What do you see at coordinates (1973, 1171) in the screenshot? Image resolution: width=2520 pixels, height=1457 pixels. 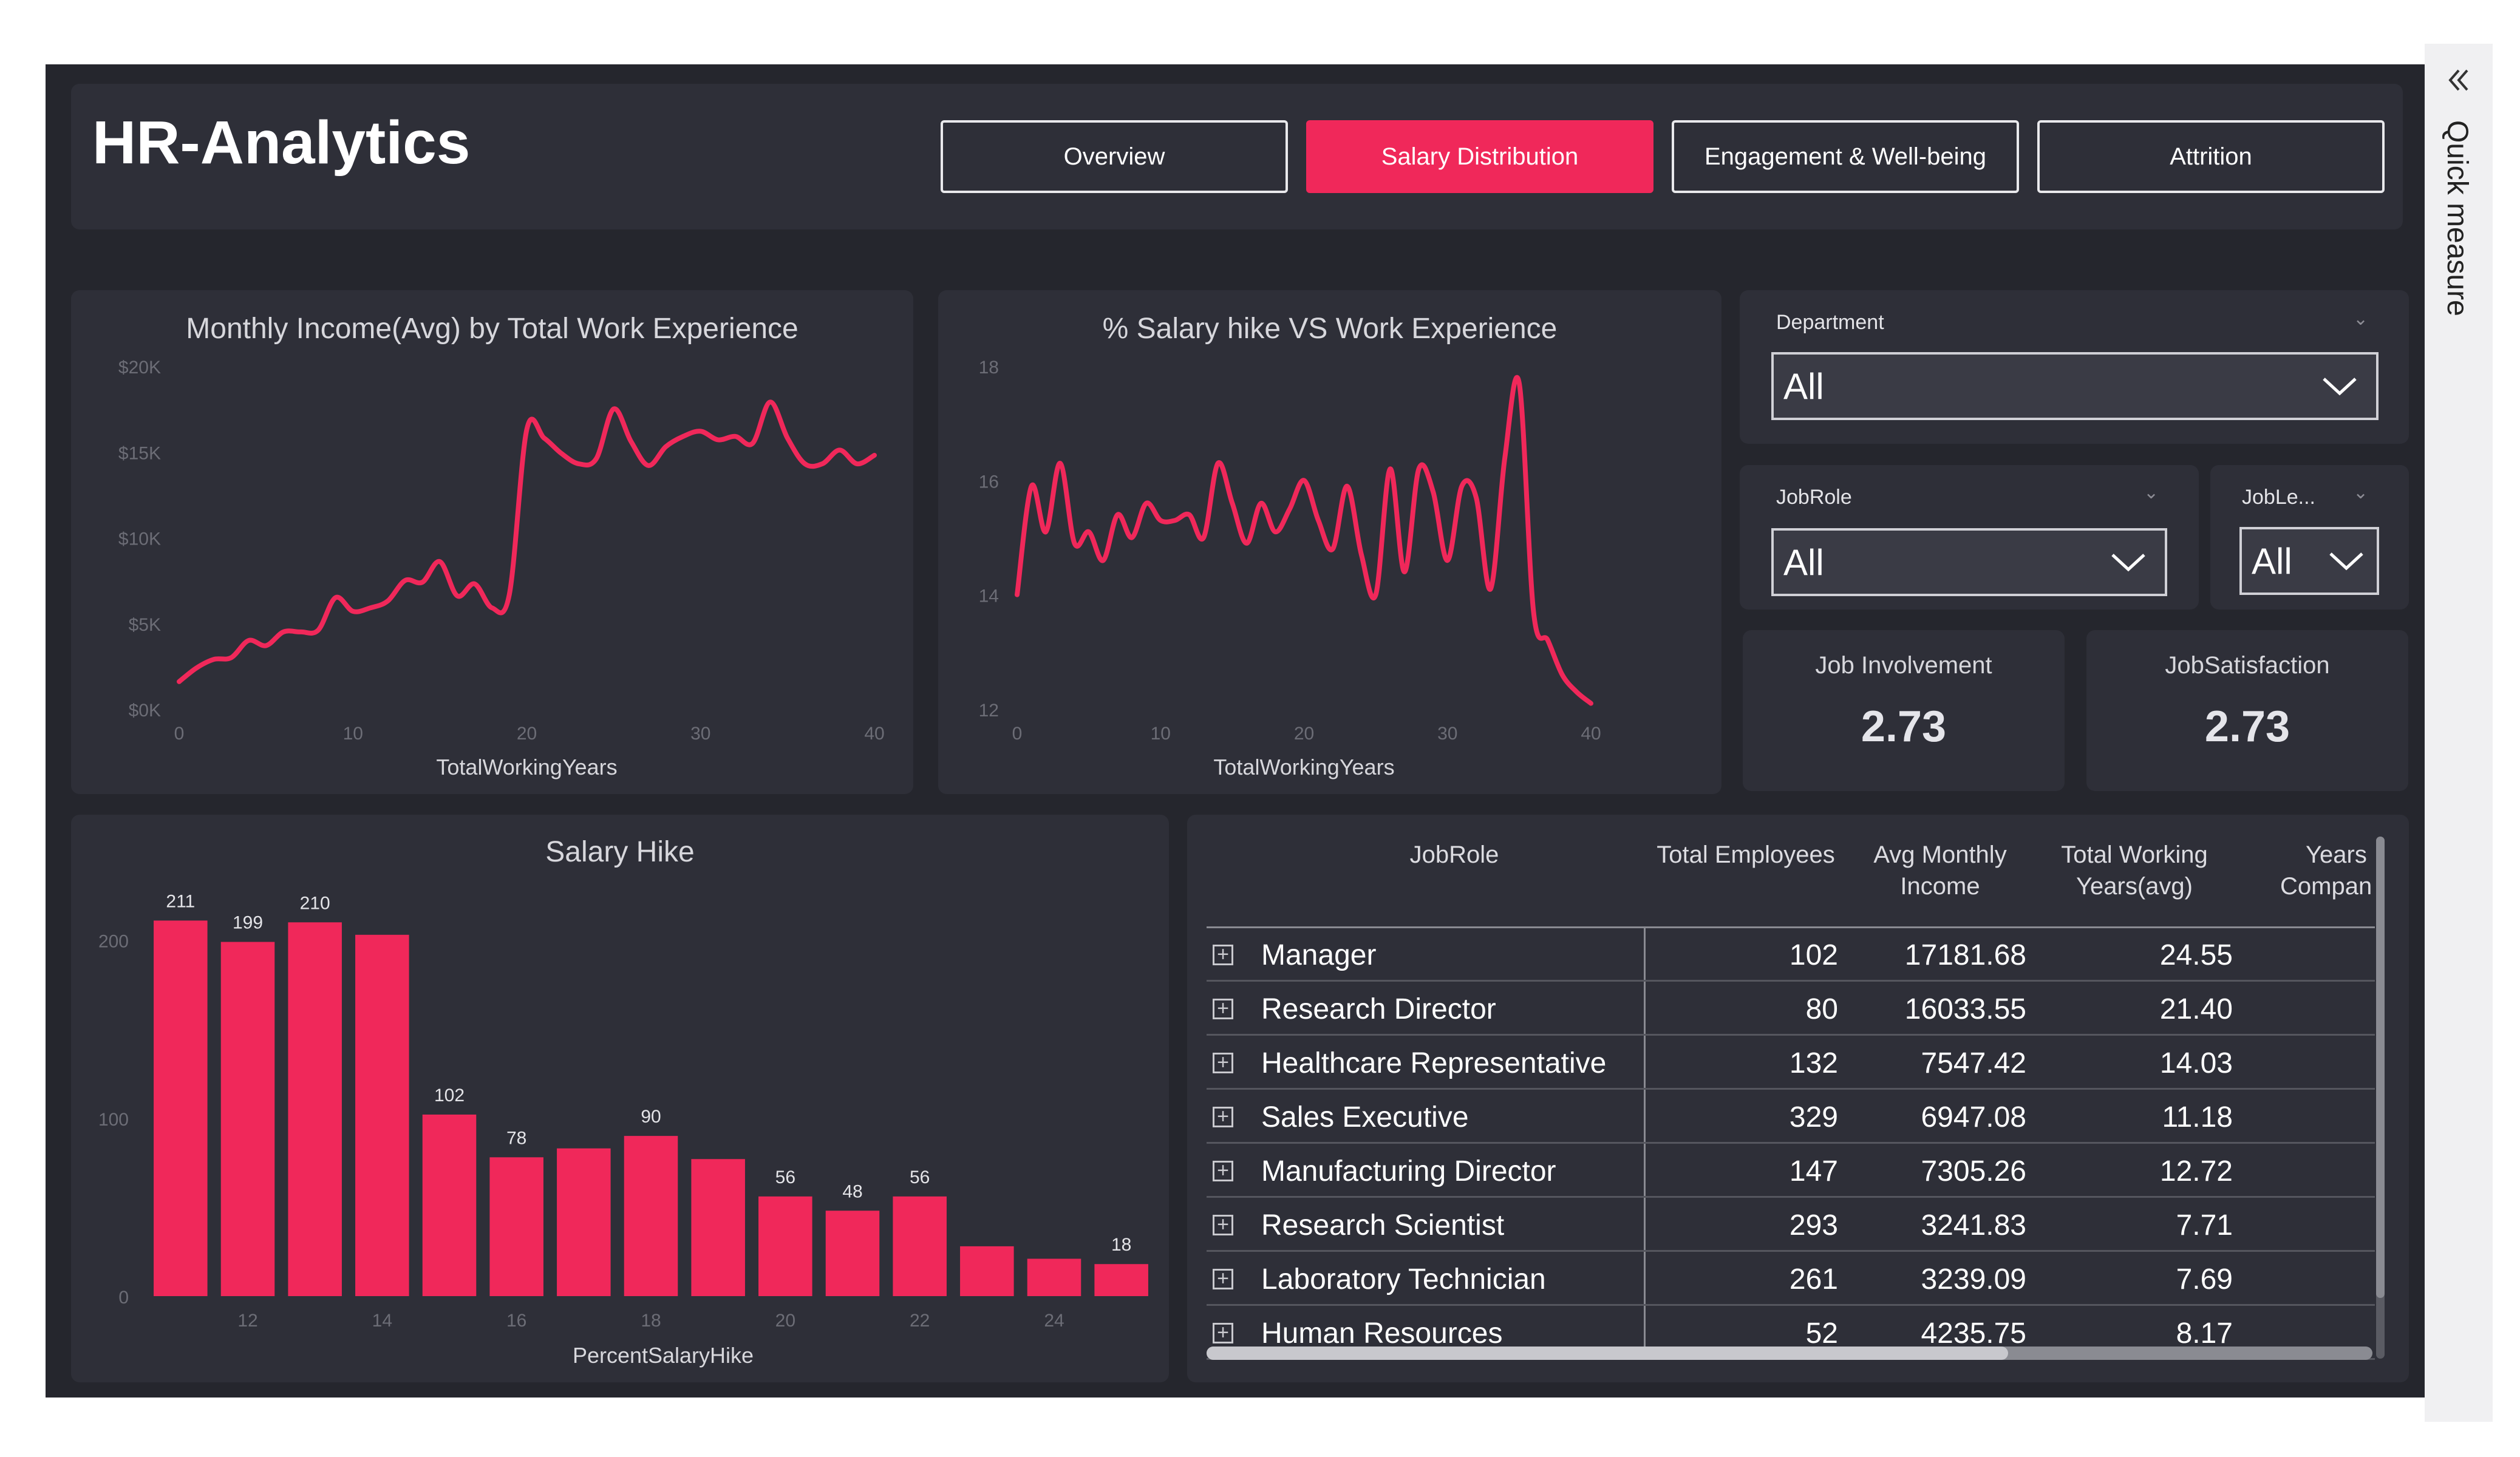 I see `cell-avg-monthly-income: 7305.26` at bounding box center [1973, 1171].